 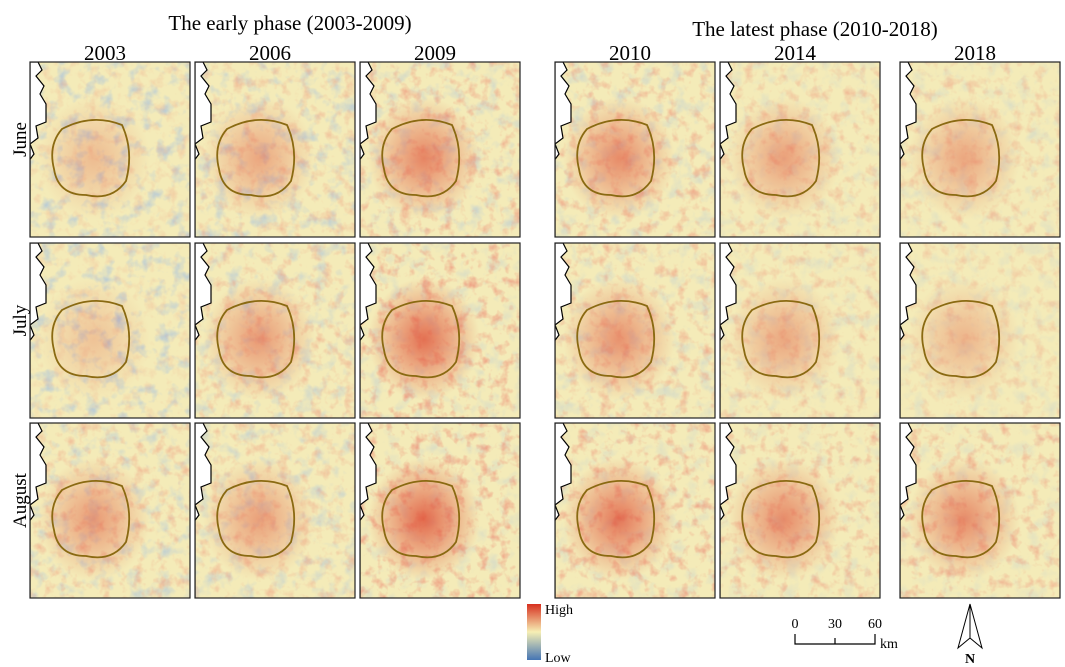 What do you see at coordinates (630, 53) in the screenshot?
I see `year-label: 2010` at bounding box center [630, 53].